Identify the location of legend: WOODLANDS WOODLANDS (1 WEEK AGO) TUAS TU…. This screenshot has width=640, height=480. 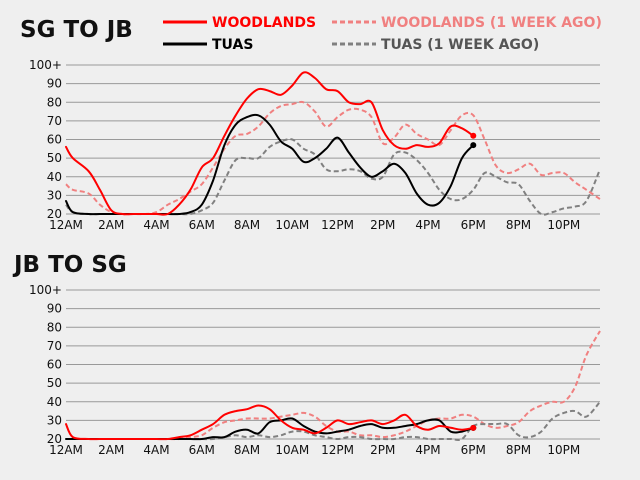
(382, 34).